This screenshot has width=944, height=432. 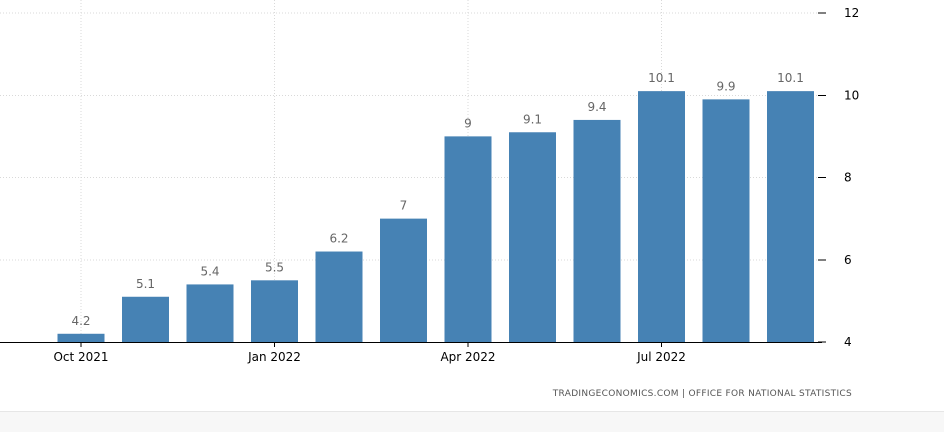 I want to click on y-tick-label: 6, so click(x=848, y=260).